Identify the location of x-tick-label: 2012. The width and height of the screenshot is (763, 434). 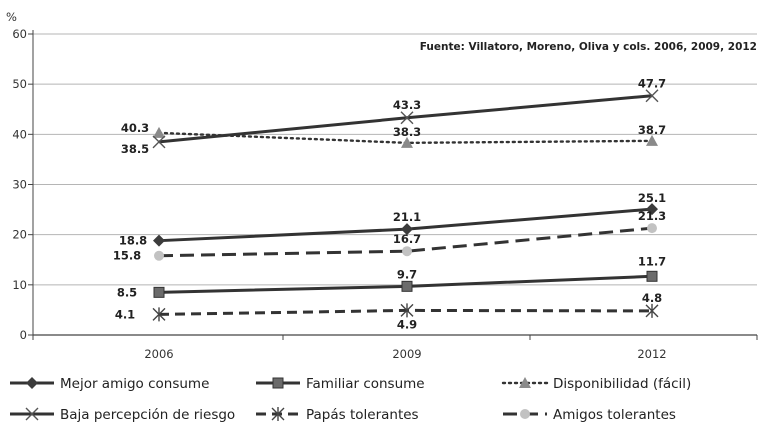
(651, 354).